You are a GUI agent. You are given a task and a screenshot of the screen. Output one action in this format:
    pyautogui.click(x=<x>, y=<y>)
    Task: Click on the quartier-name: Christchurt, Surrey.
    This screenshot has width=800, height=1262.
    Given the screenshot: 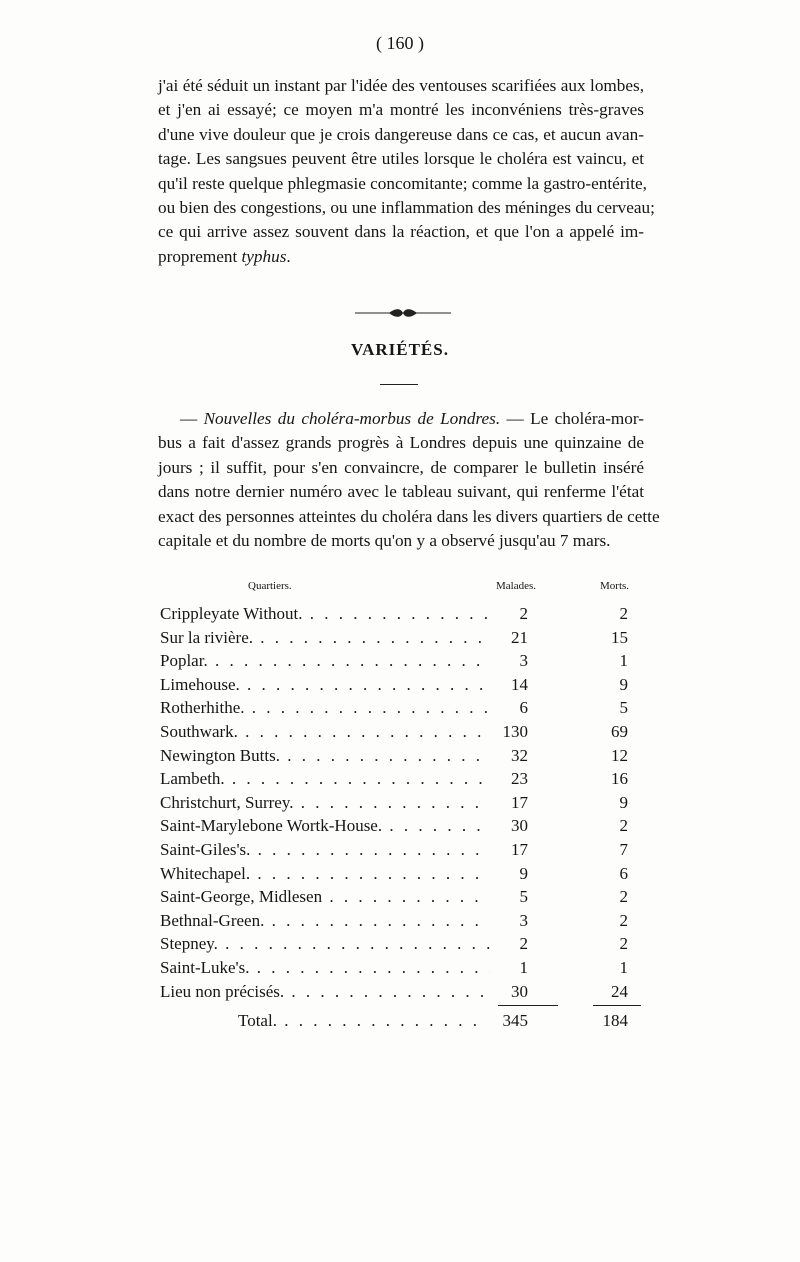 What is the action you would take?
    pyautogui.click(x=325, y=803)
    